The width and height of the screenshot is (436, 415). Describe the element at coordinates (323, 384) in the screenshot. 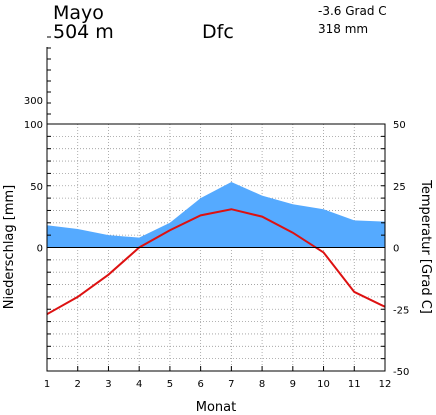

I see `x-tick-label: 10` at that location.